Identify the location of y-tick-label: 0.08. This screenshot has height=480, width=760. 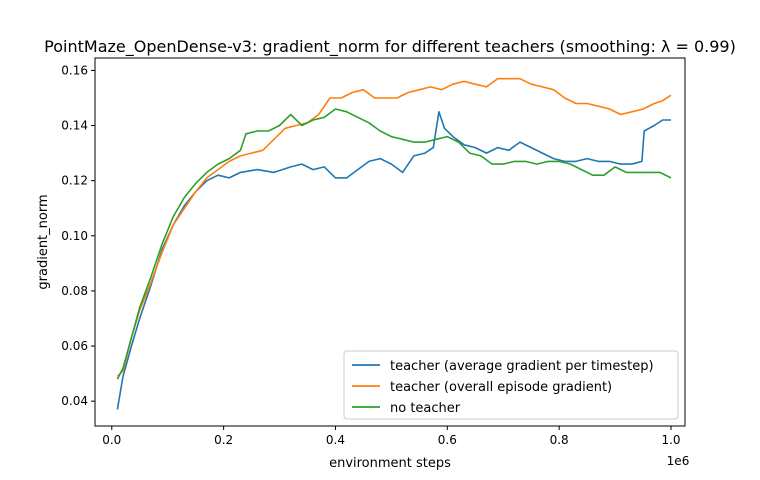
(74, 291).